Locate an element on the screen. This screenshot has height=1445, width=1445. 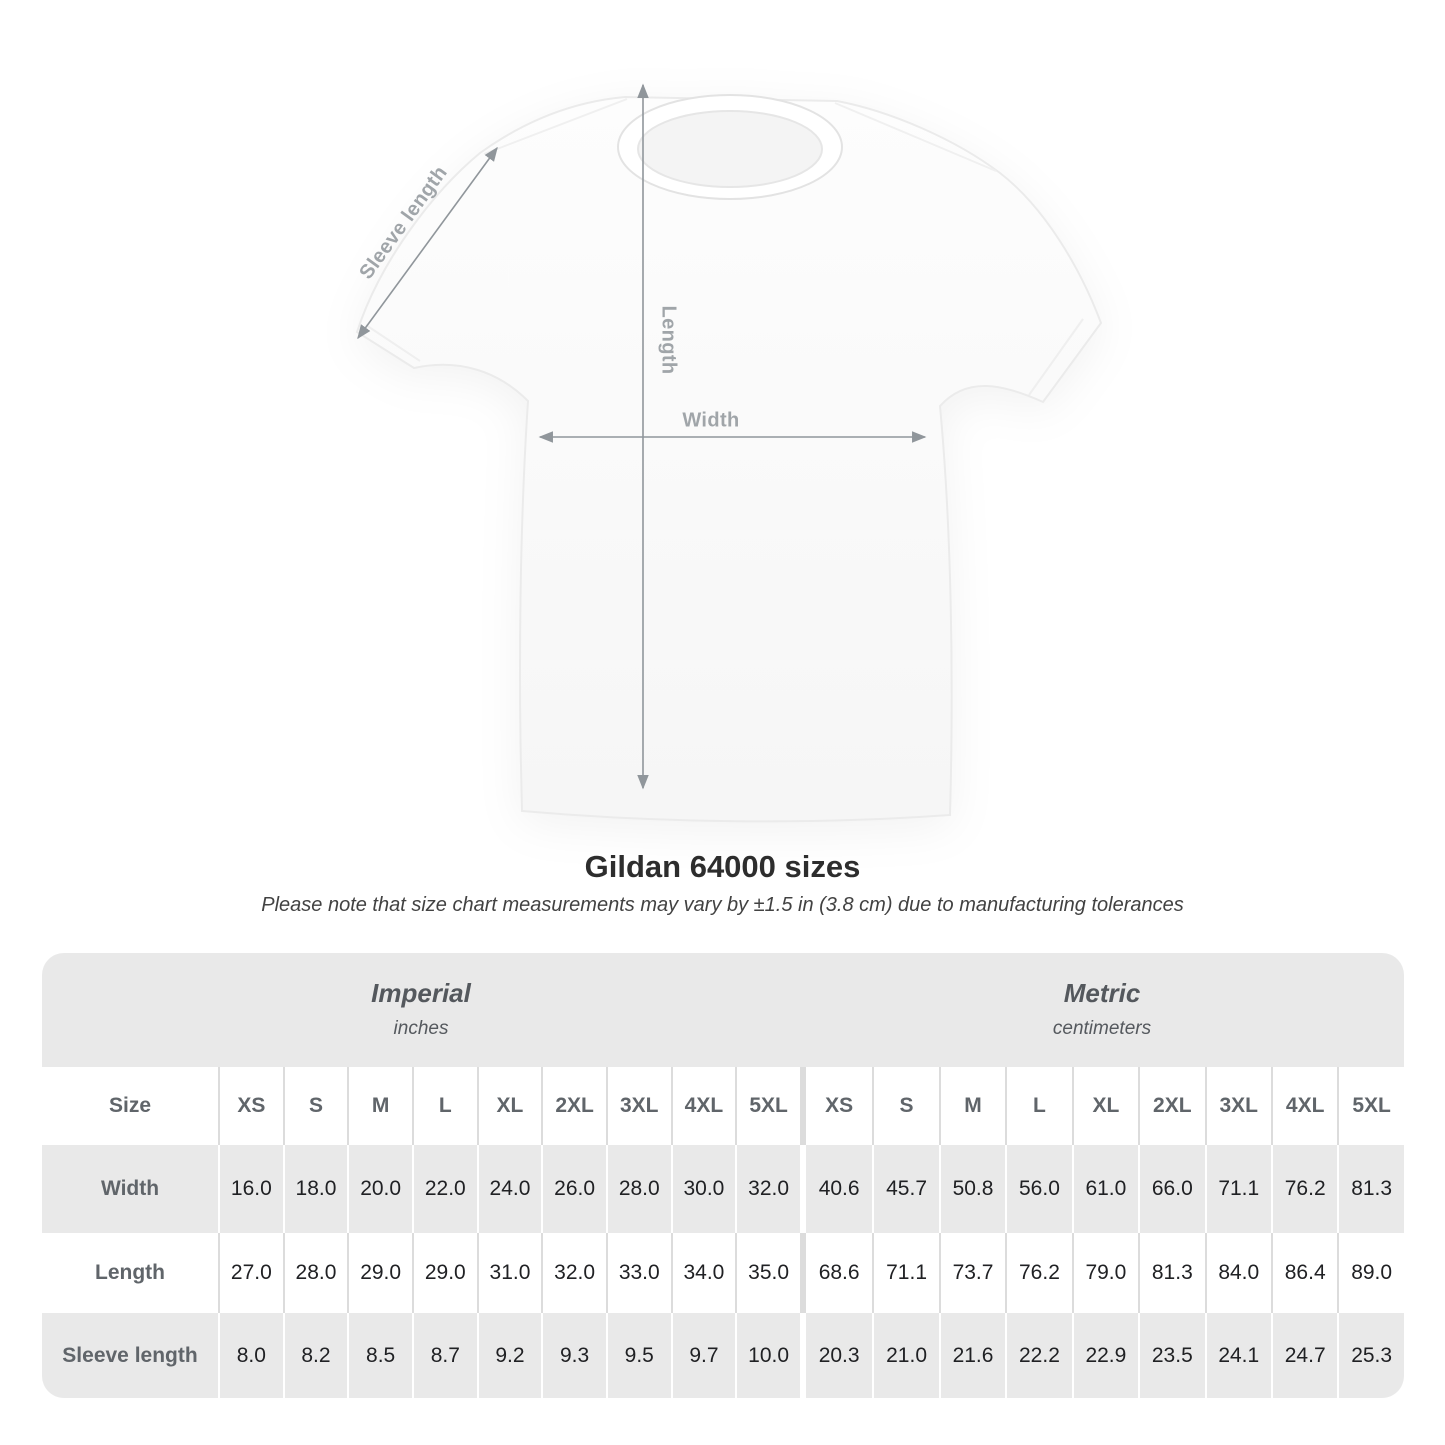
imperial-title: Imperial is located at coordinates (421, 993).